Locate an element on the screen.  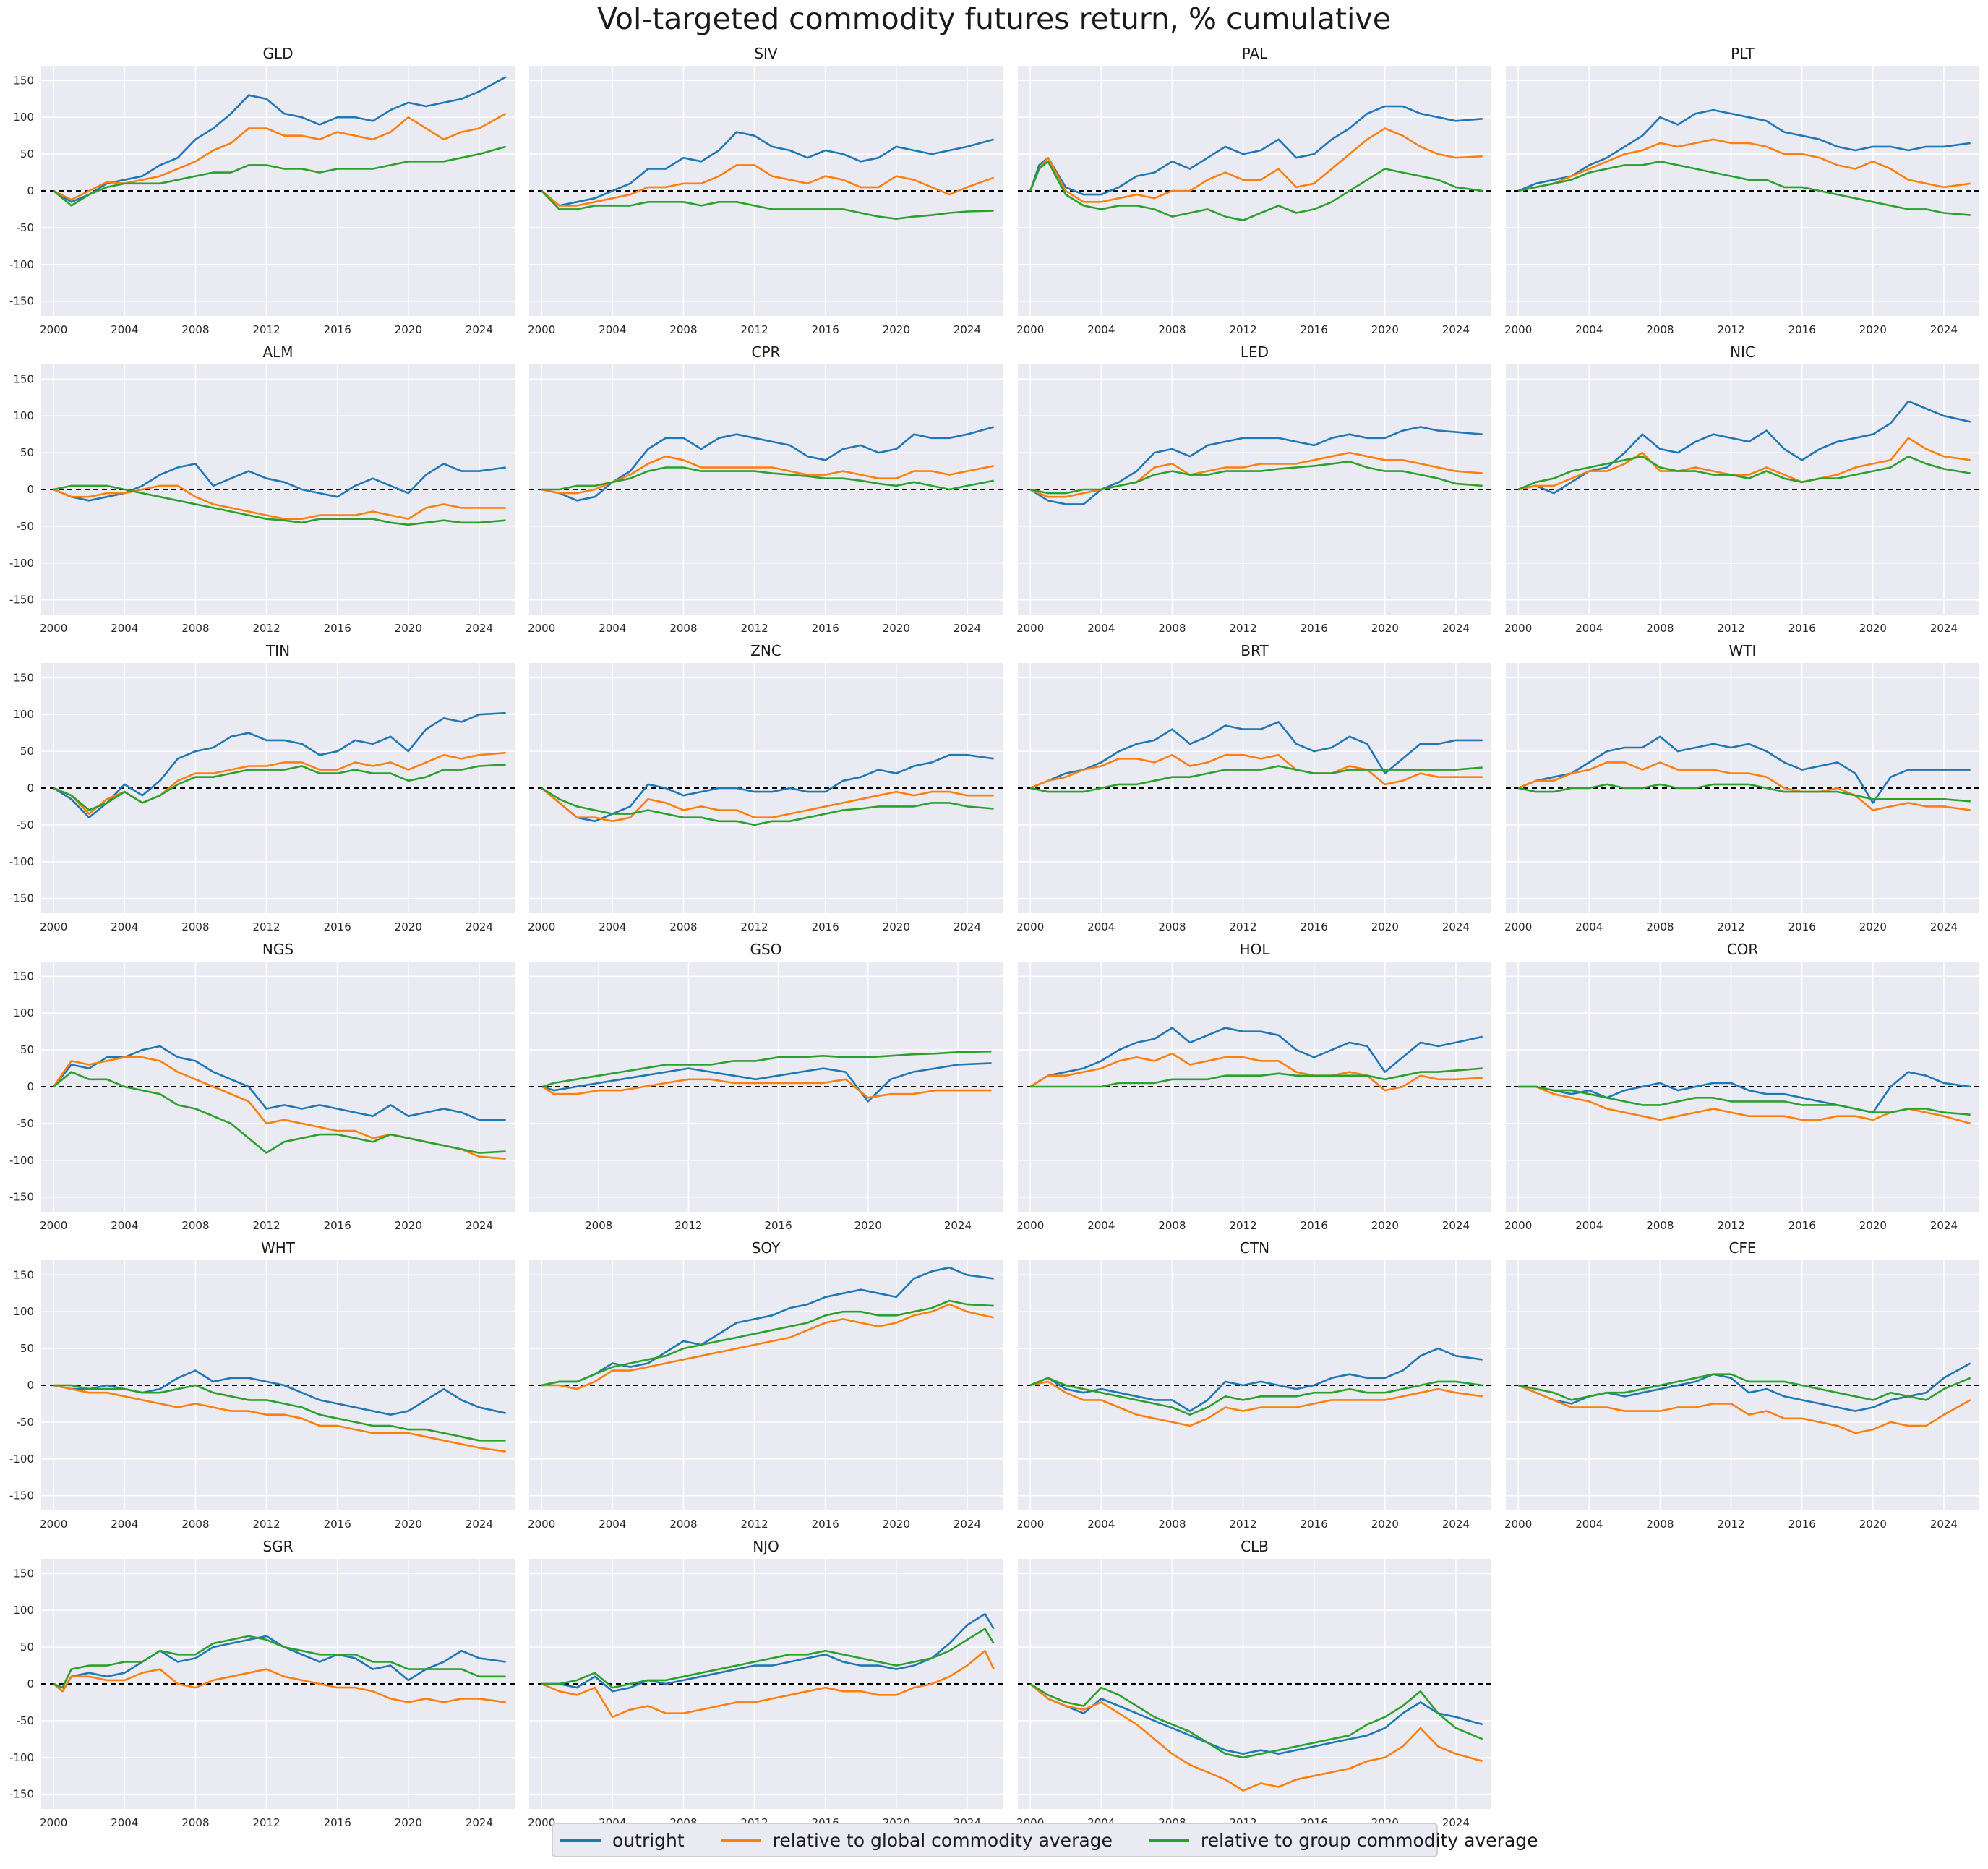
panel-cpr: 2000 2004 2008 2012 2016 2020 2024 CPR is located at coordinates (765, 489).